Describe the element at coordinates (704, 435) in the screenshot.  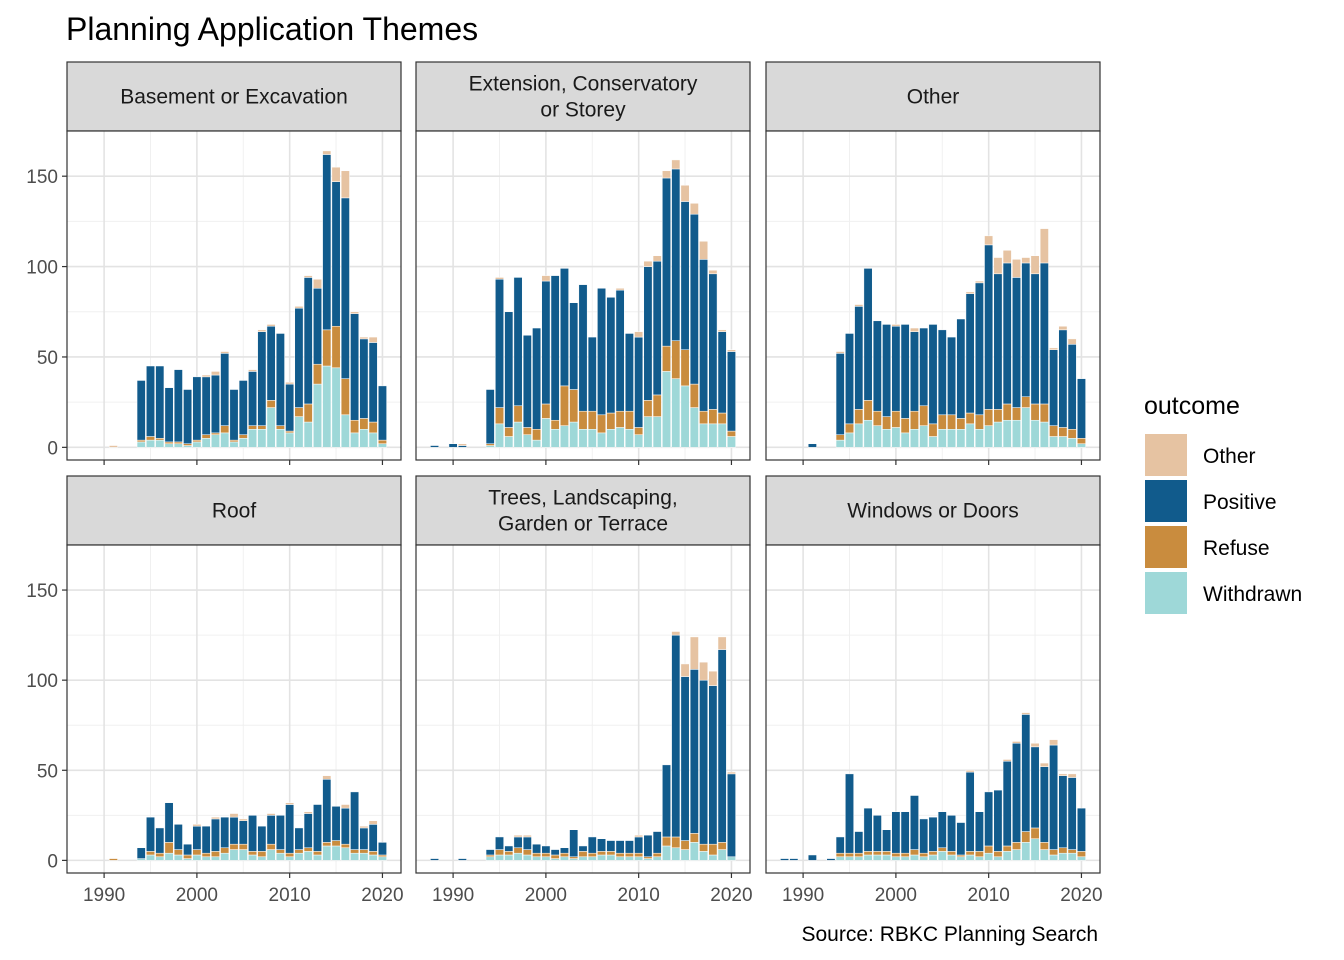
I see `bar-withdrawn-2017` at that location.